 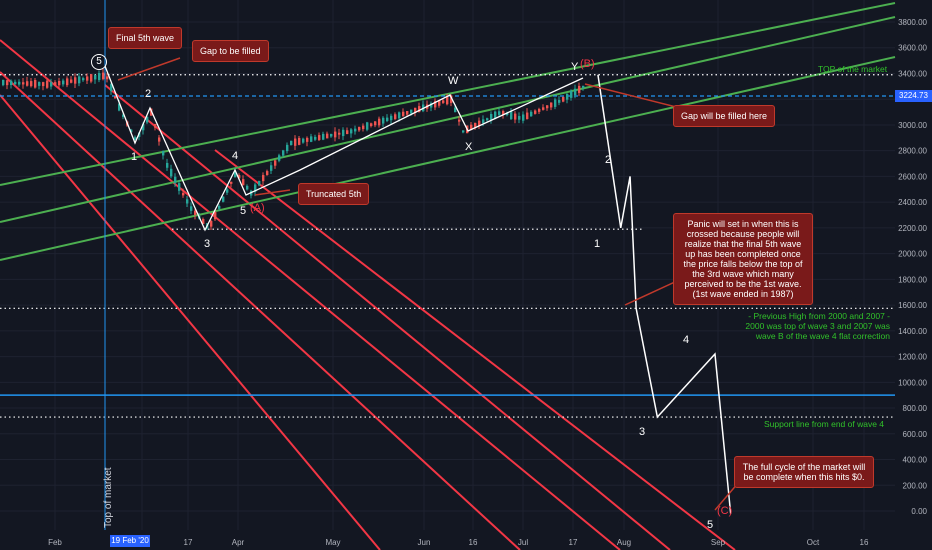 What do you see at coordinates (188, 542) in the screenshot?
I see `x-tick-label: 17` at bounding box center [188, 542].